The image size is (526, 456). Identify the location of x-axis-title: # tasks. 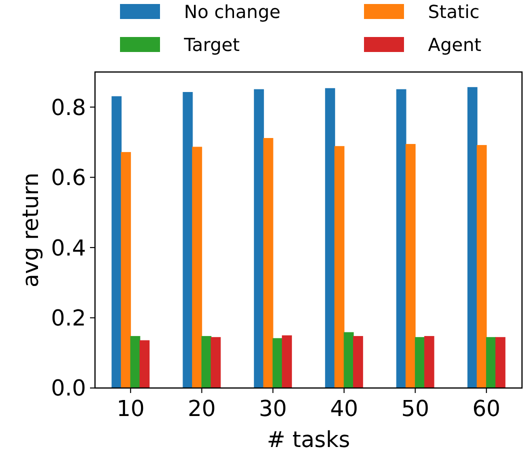
(308, 440).